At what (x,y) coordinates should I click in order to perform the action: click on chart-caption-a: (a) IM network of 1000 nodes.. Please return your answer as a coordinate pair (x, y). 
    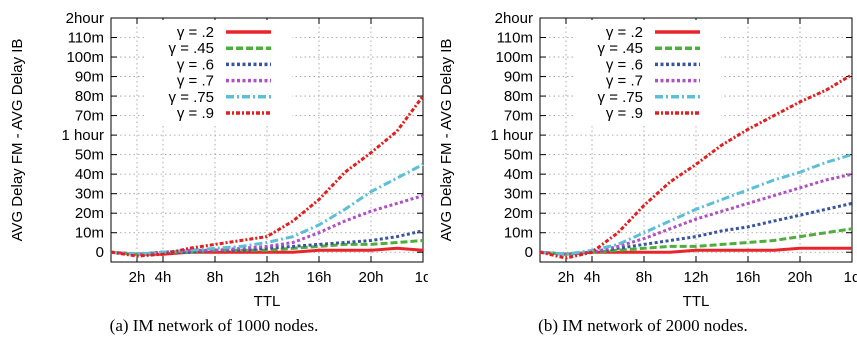
    Looking at the image, I should click on (214, 325).